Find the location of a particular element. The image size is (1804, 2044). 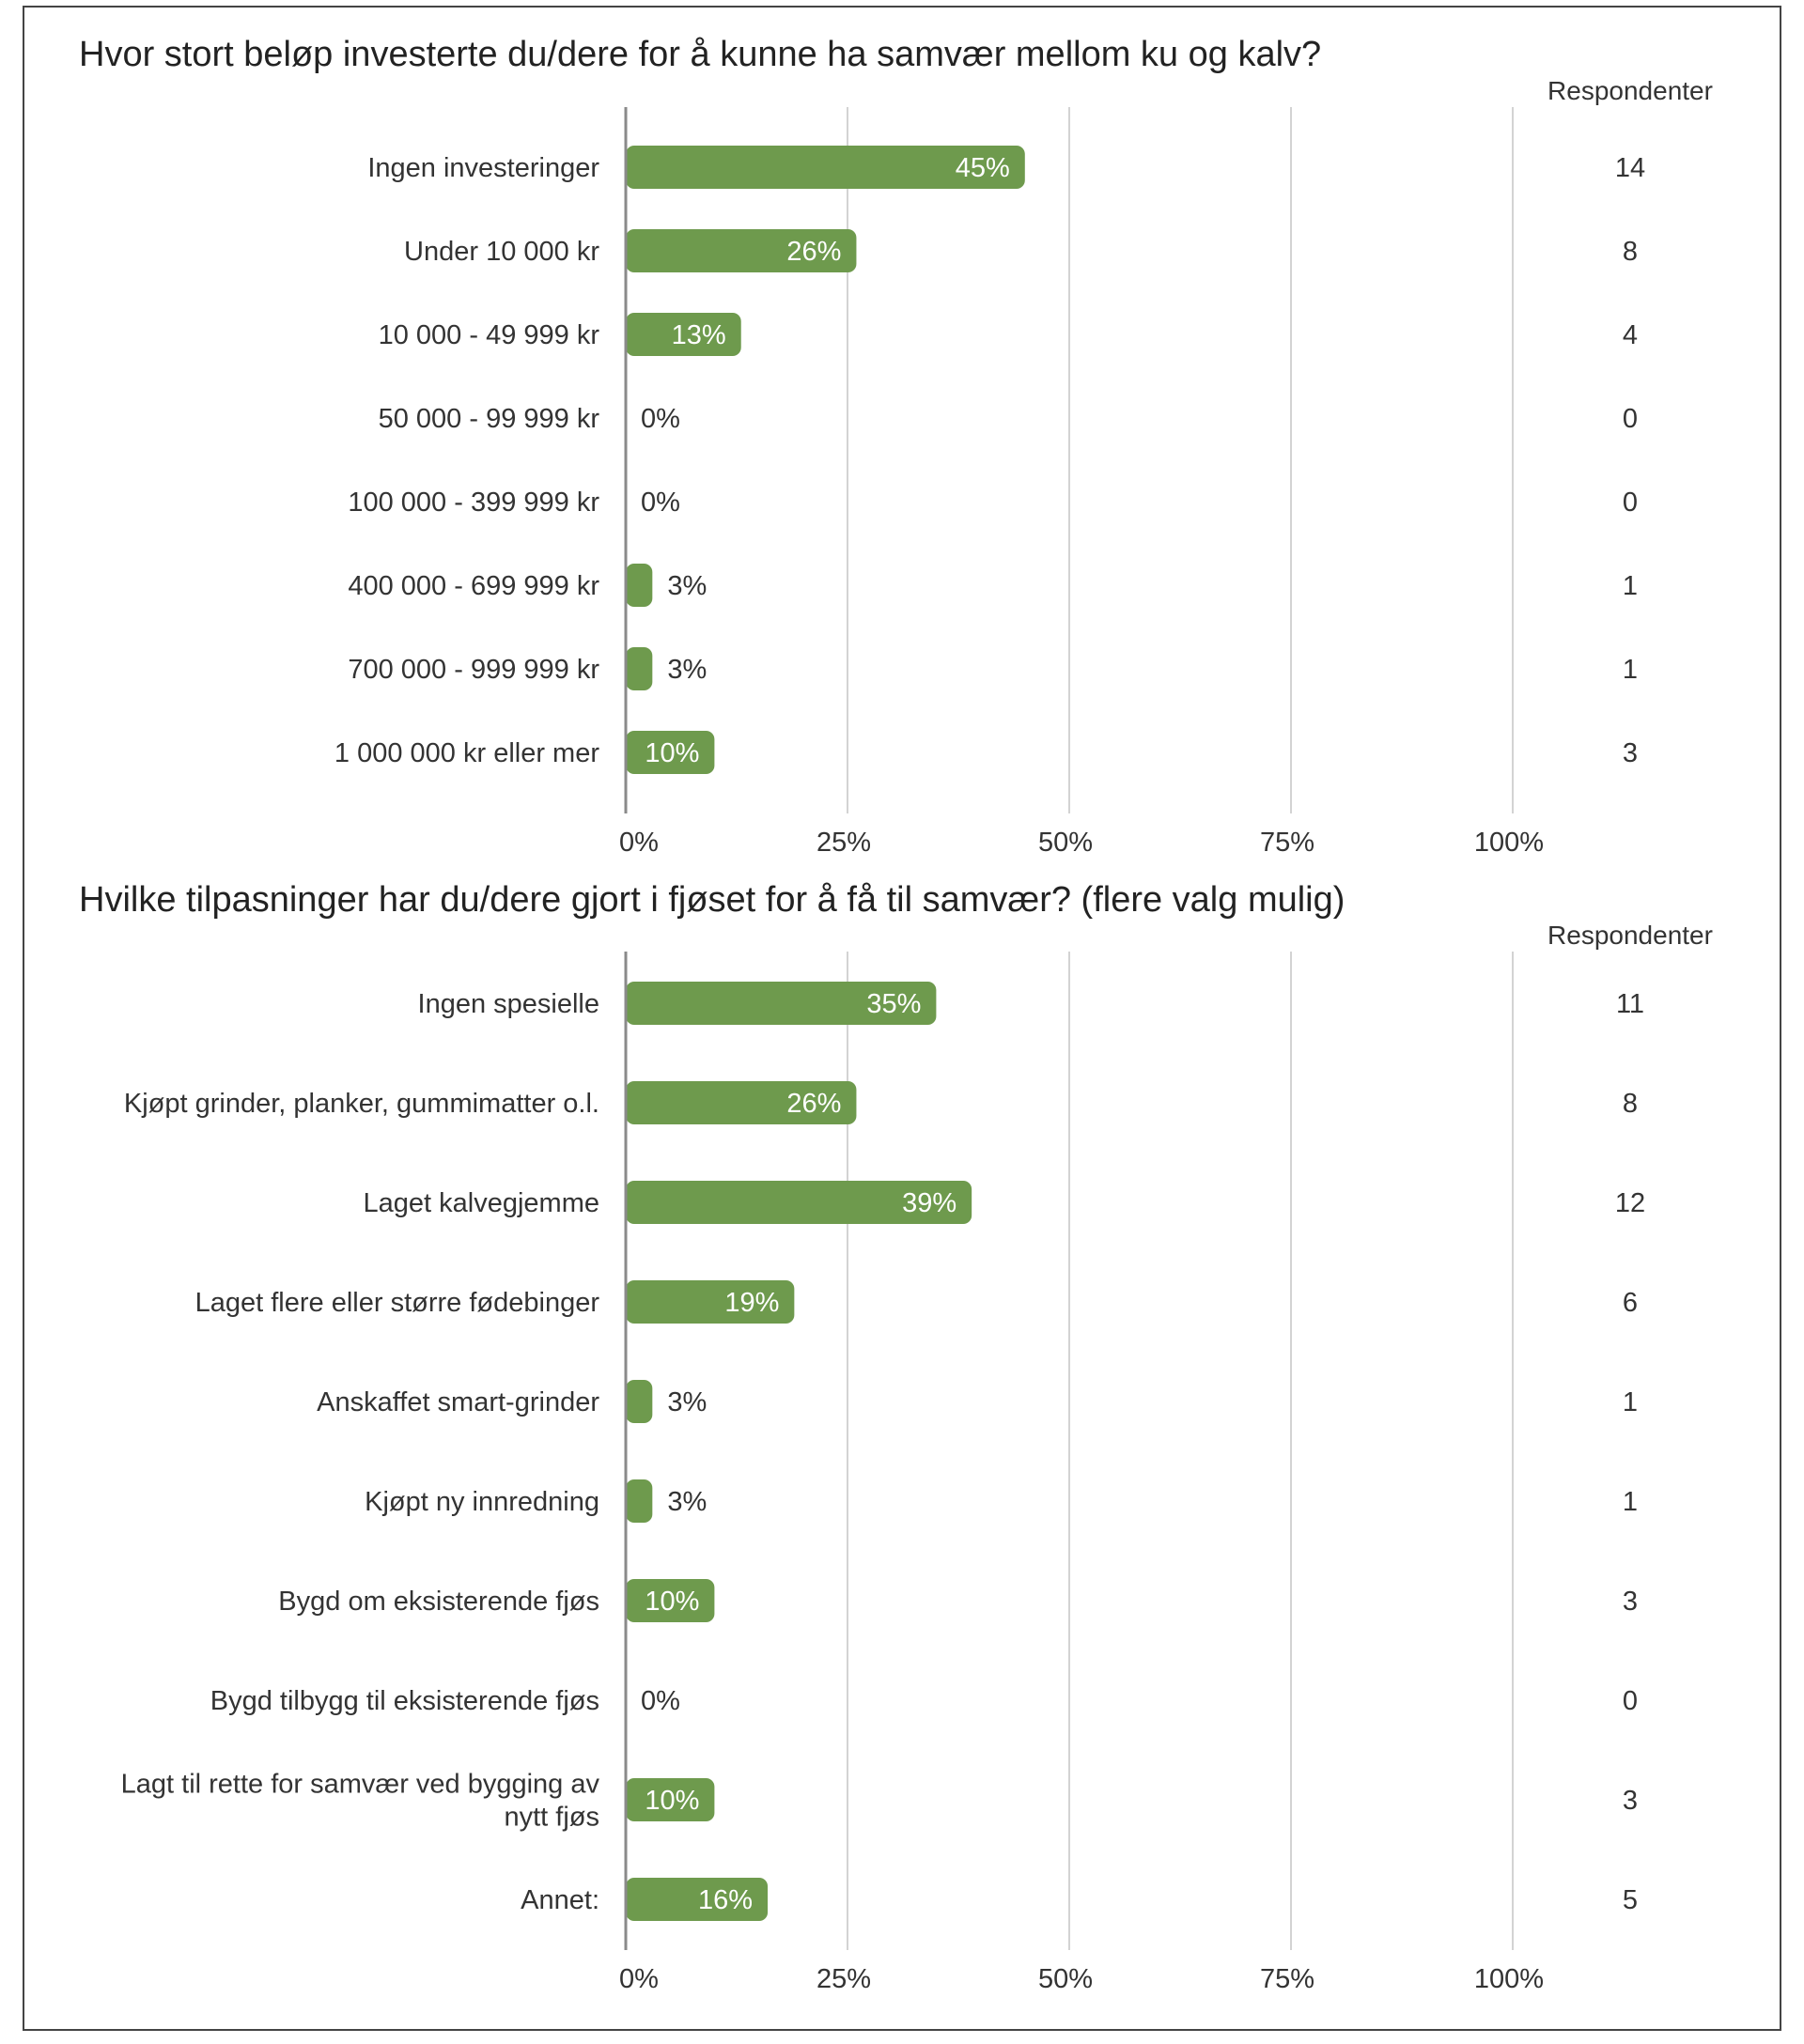

category-label: 700 000 - 999 999 kr is located at coordinates (473, 670).